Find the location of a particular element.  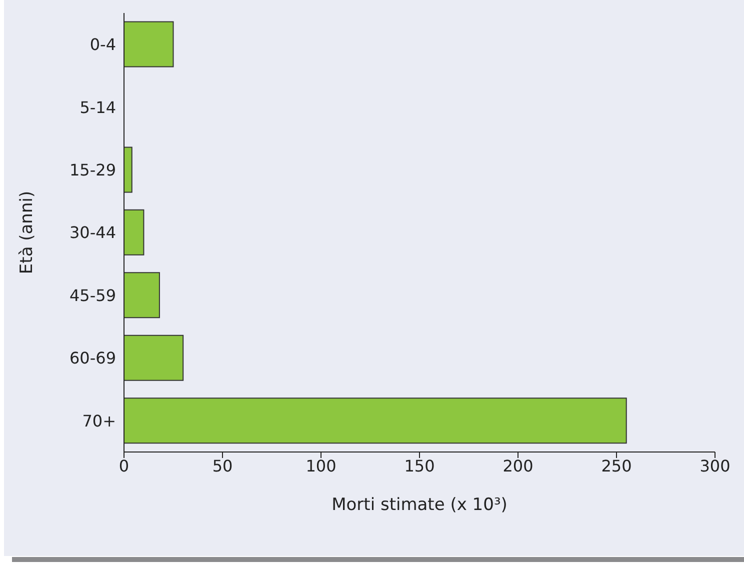

x-tick-label: 250 is located at coordinates (616, 466).